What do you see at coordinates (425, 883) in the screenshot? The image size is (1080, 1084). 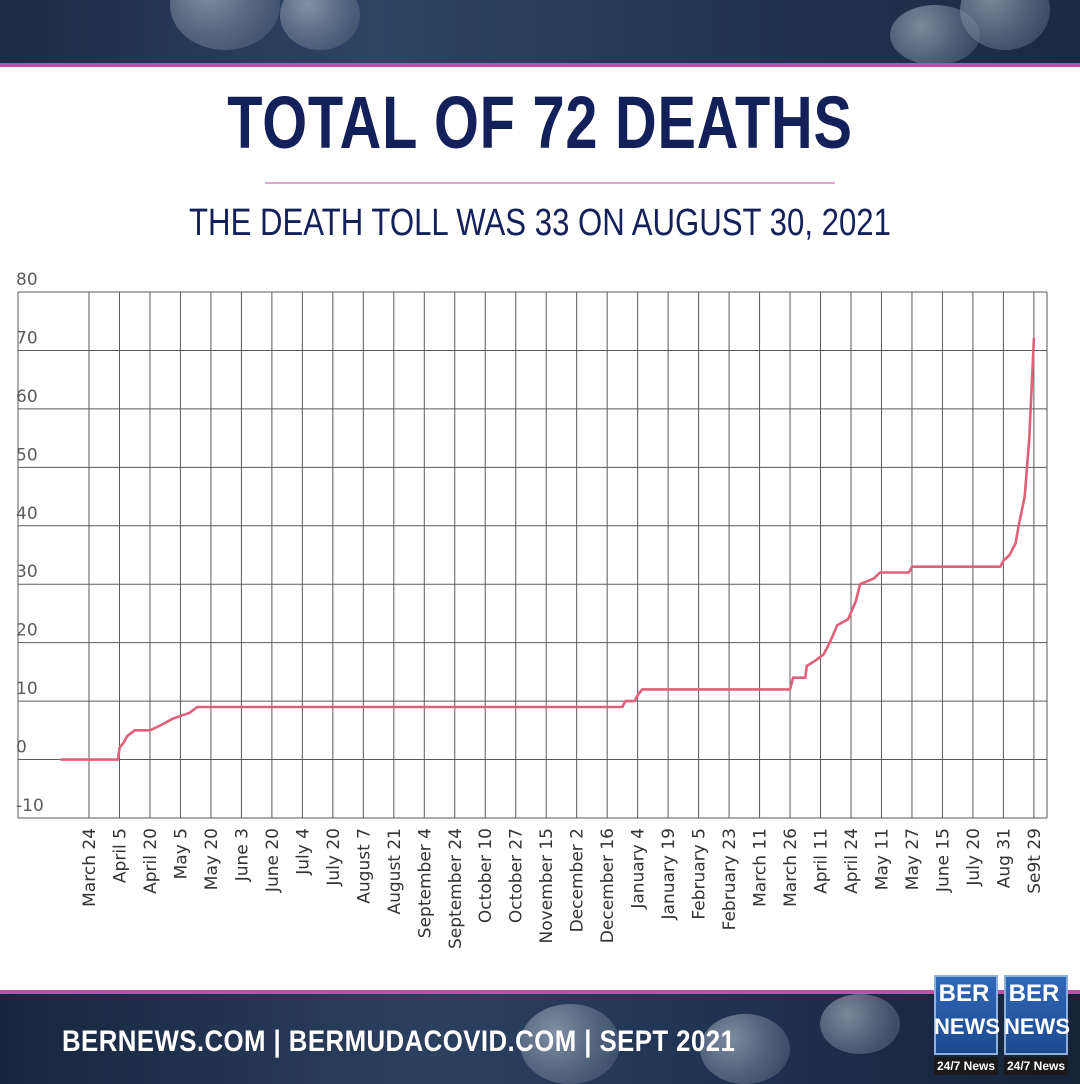 I see `x-tick-label: September 4` at bounding box center [425, 883].